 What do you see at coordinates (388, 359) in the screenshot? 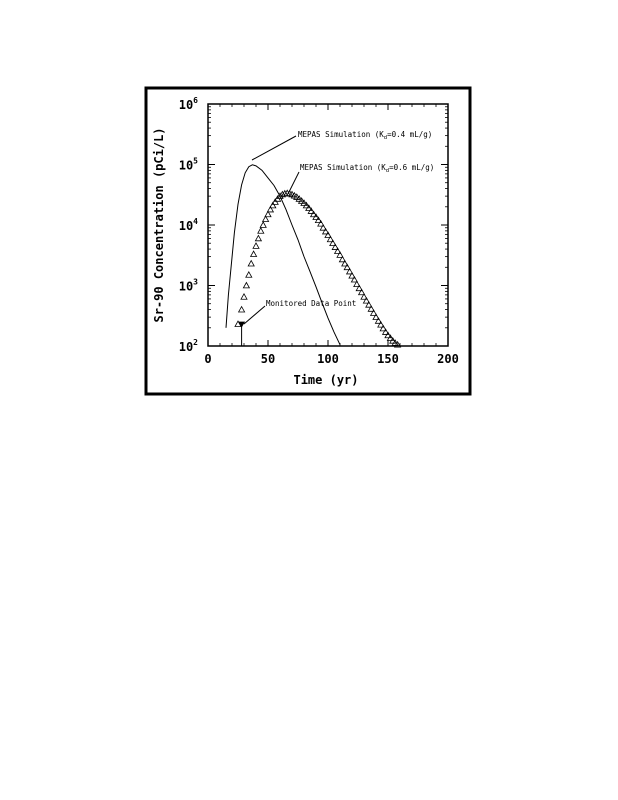
I see `x-tick-label: 150` at bounding box center [388, 359].